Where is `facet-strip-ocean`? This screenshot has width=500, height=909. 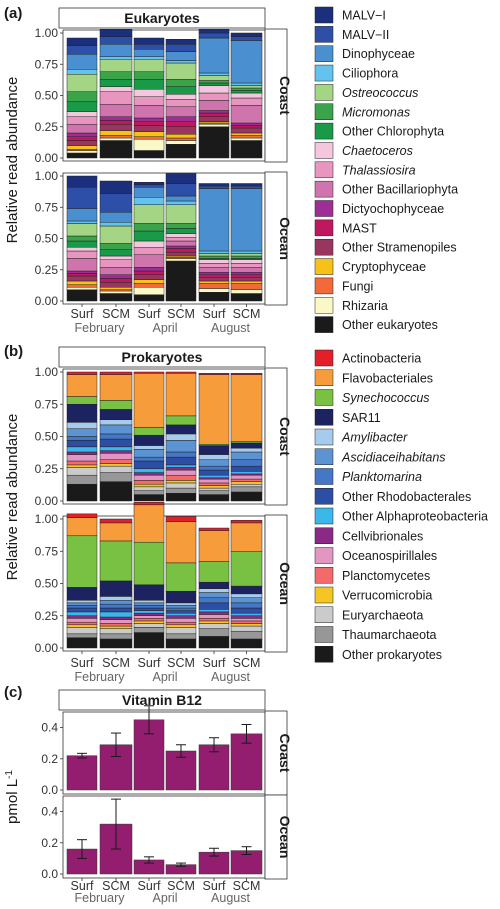 facet-strip-ocean is located at coordinates (276, 238).